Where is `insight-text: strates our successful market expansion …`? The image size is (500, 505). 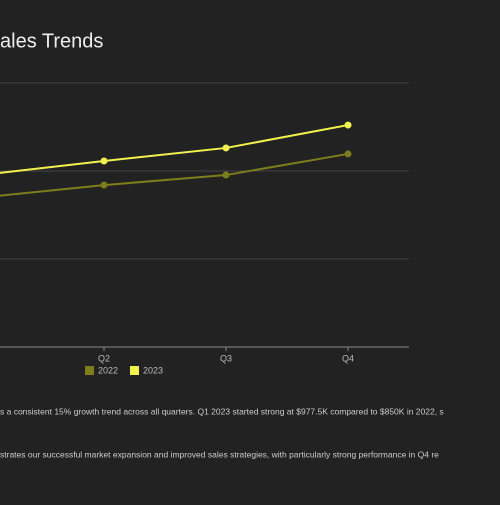 insight-text: strates our successful market expansion … is located at coordinates (219, 454).